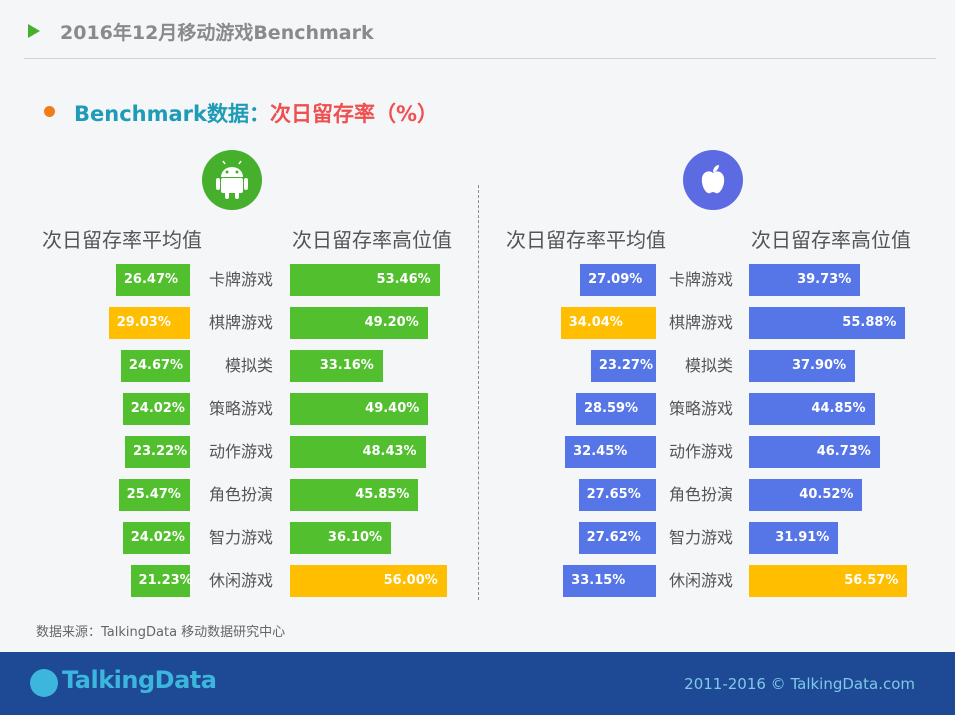 Image resolution: width=955 pixels, height=715 pixels. I want to click on android-high-bar: 36.10%, so click(341, 538).